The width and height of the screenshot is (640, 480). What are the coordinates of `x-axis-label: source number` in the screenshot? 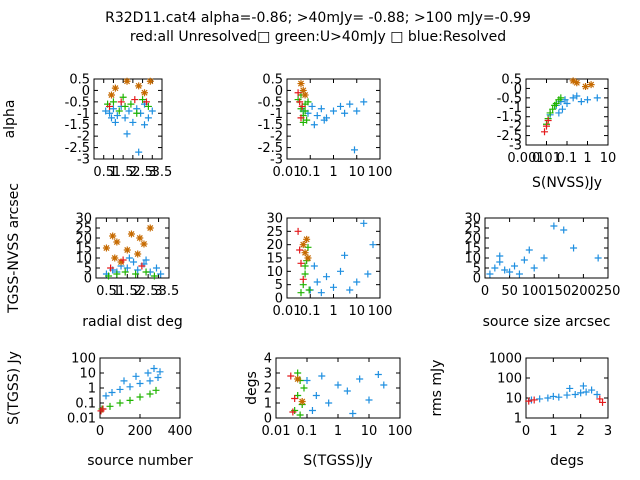 It's located at (140, 461).